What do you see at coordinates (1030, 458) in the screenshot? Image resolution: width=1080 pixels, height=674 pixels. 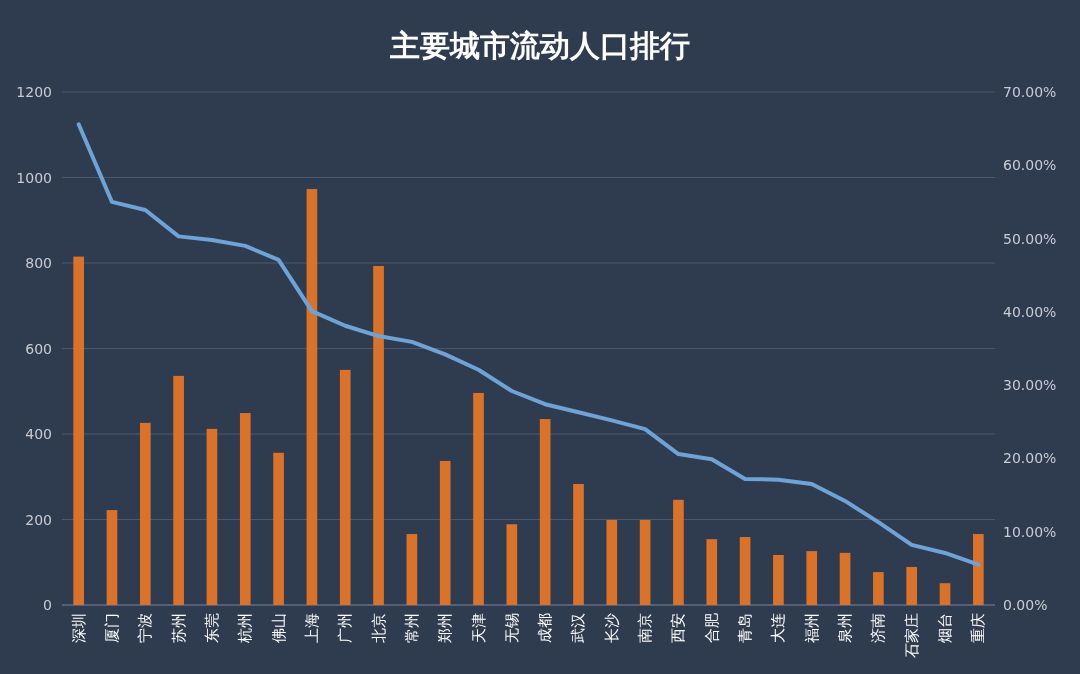 I see `y2-tick-label: 20.00%` at bounding box center [1030, 458].